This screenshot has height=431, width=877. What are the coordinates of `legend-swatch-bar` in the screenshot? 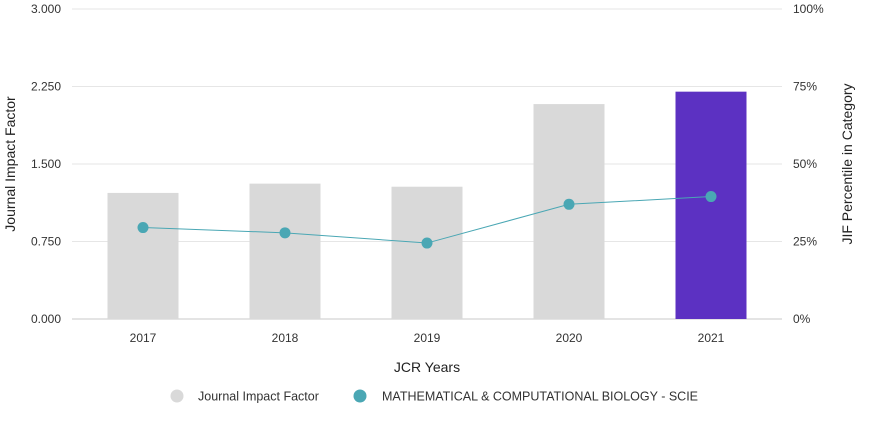 It's located at (177, 396).